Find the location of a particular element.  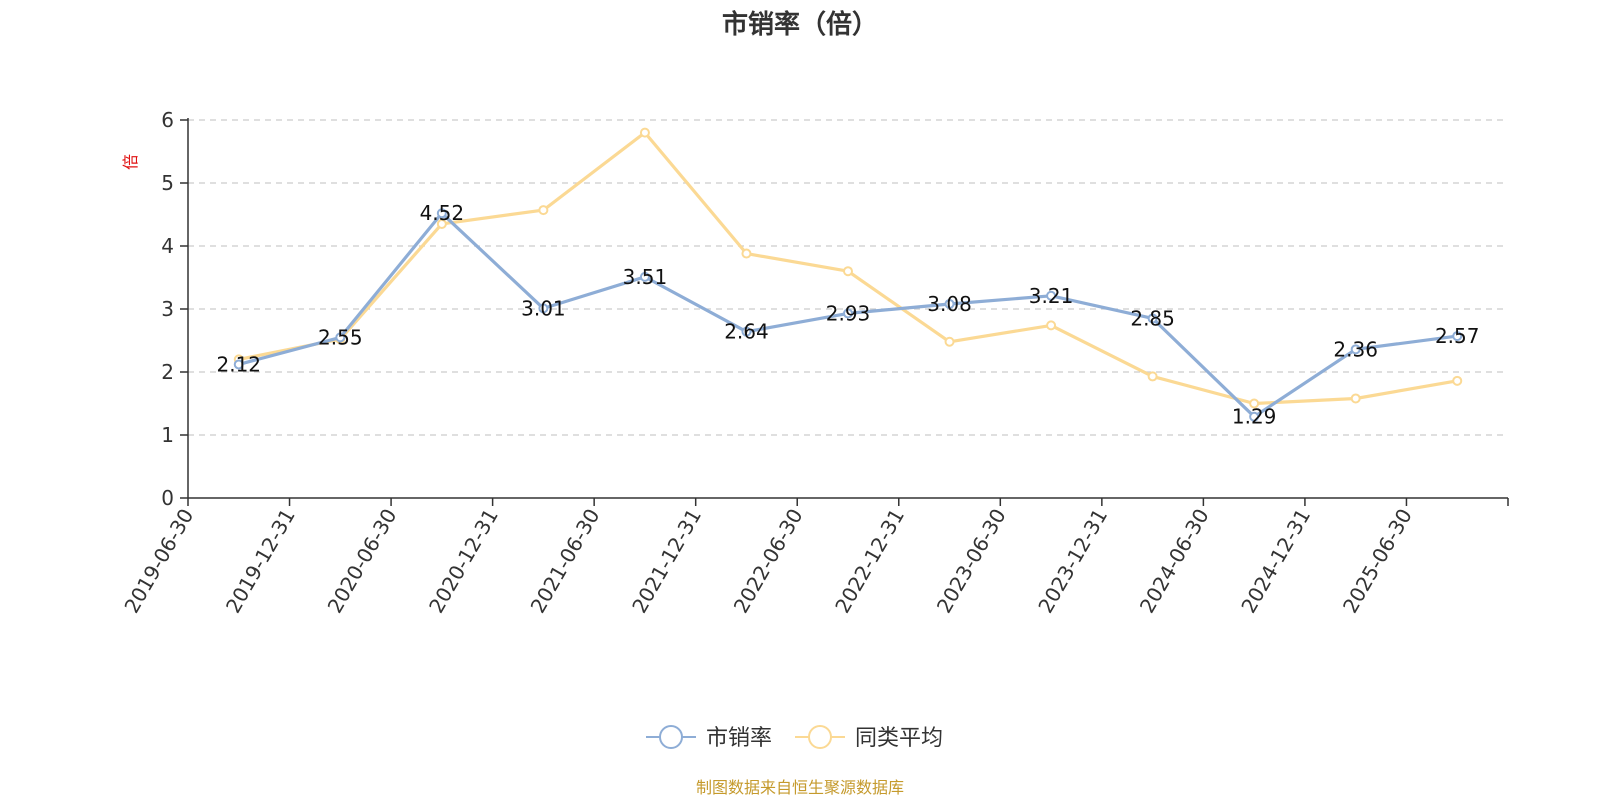

legend: 市销率 同类平均 is located at coordinates (794, 738).